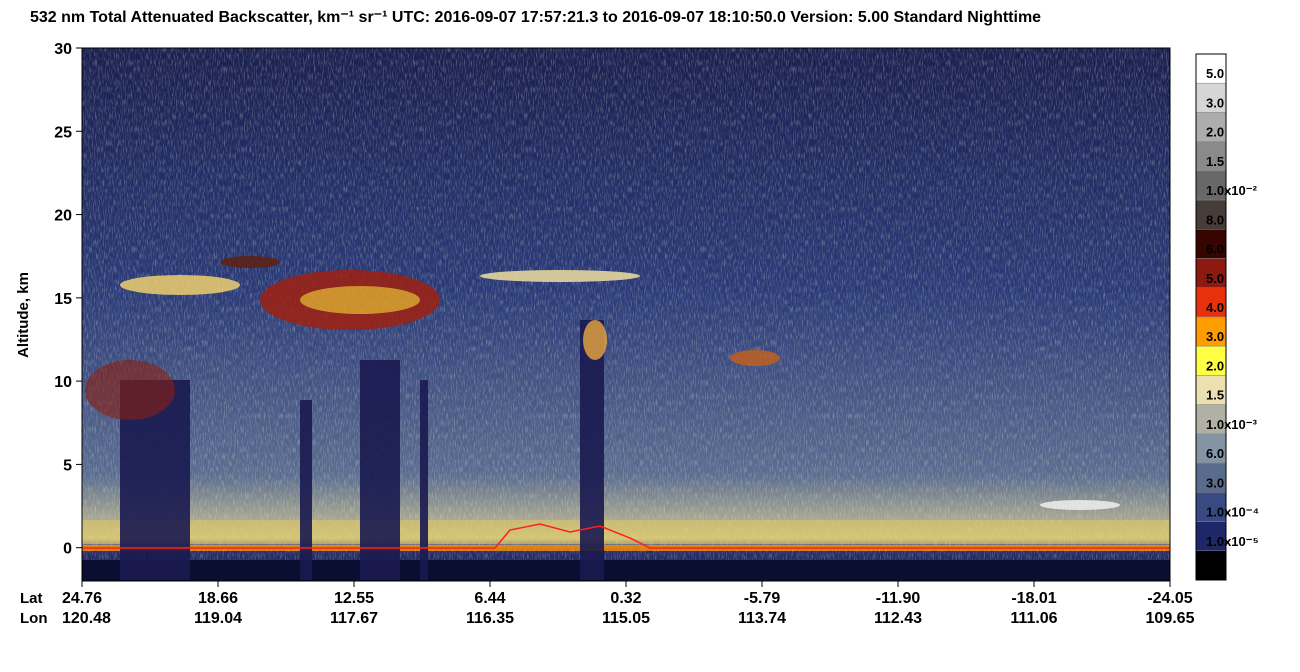 This screenshot has width=1300, height=672. I want to click on lon-tick-label: 120.48, so click(86, 618).